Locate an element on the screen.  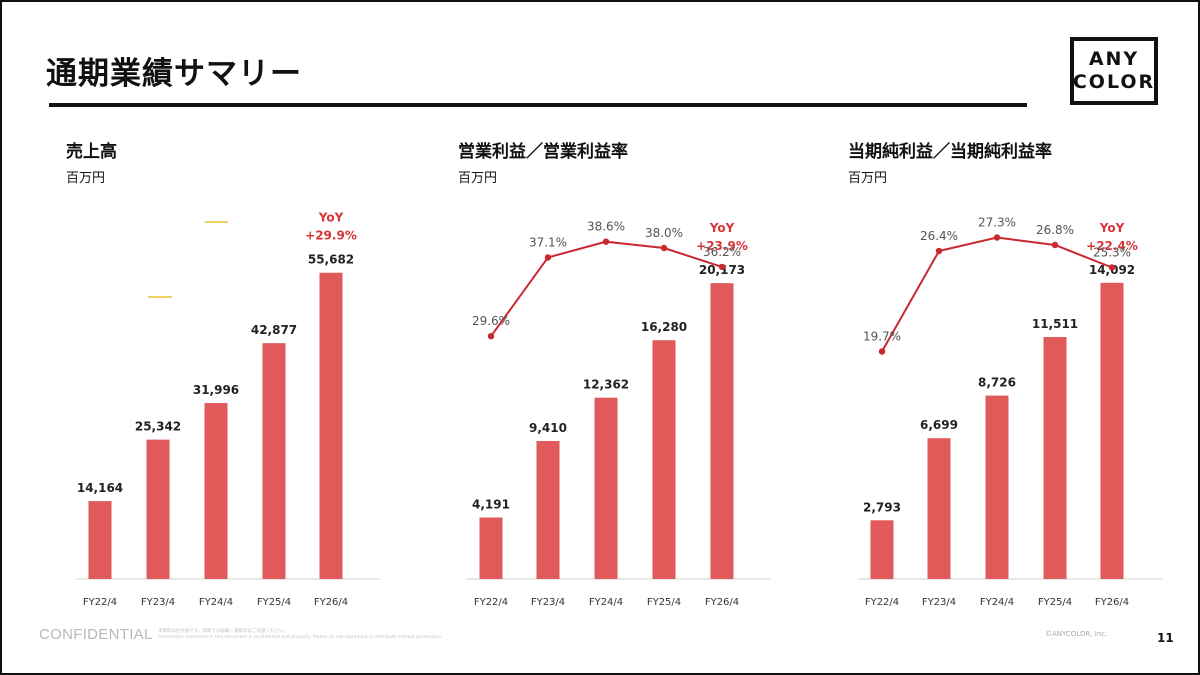
operating-profit-tick-label-5: FY26/4 is located at coordinates (722, 602).